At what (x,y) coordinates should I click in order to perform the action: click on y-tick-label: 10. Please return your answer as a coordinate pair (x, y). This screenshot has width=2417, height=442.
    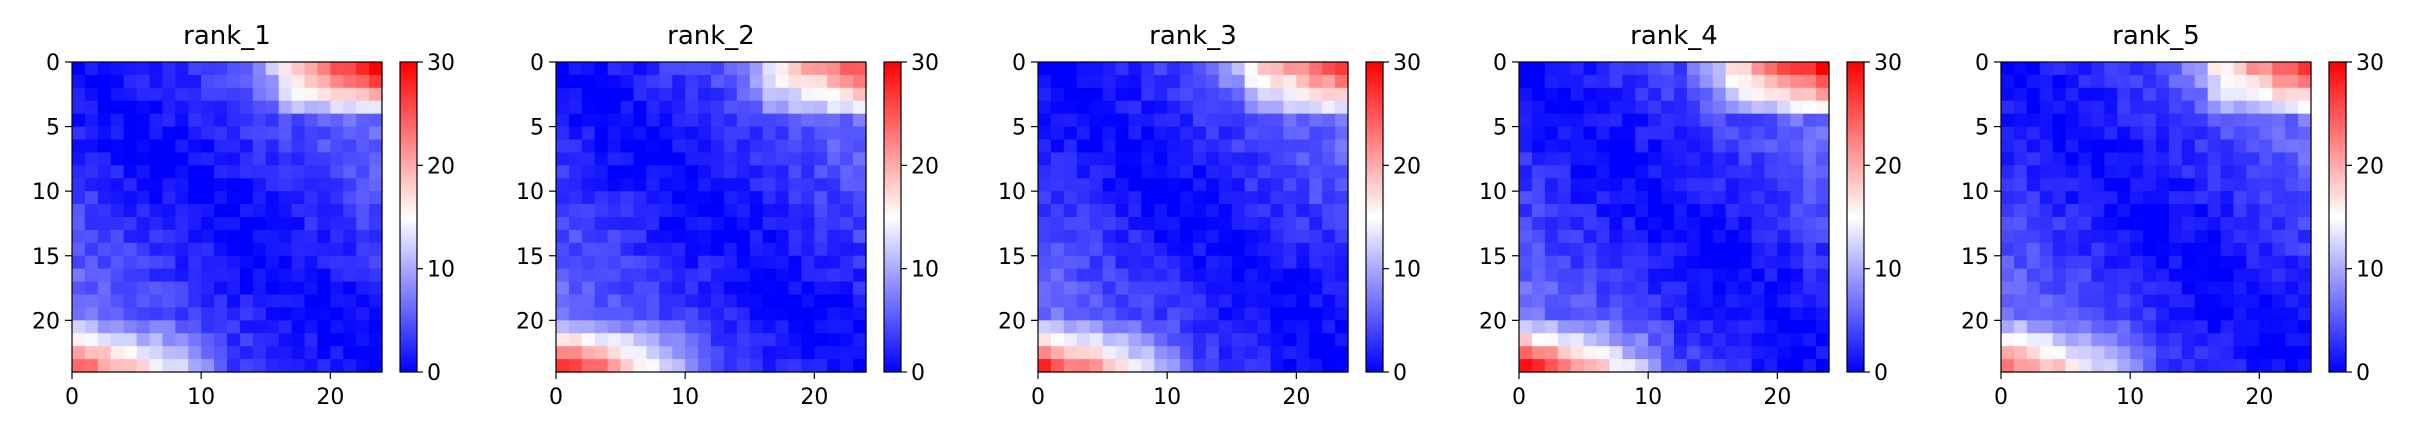
    Looking at the image, I should click on (1975, 192).